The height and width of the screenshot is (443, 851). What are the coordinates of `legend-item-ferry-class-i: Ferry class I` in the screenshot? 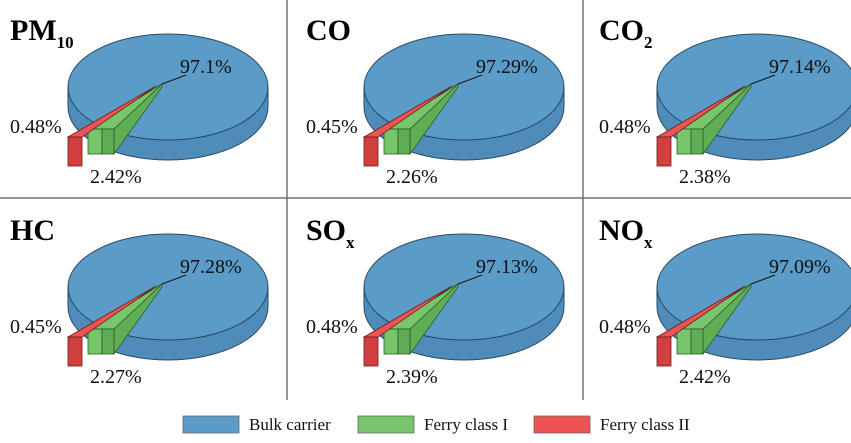 It's located at (432, 424).